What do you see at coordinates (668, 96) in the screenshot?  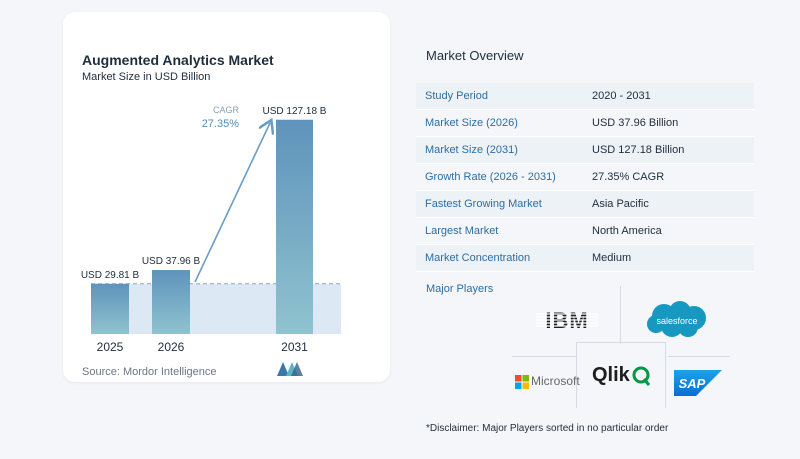 I see `row-value: 2020 - 2031` at bounding box center [668, 96].